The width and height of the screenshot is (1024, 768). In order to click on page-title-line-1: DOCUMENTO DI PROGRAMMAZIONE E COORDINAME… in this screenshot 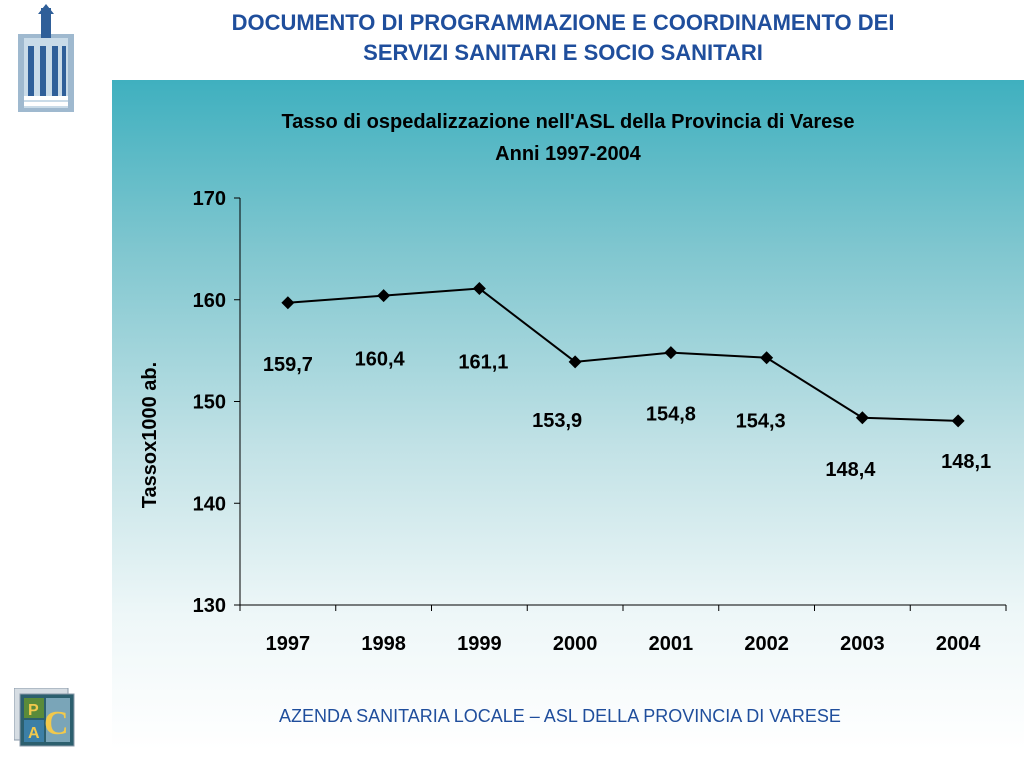, I will do `click(563, 22)`.